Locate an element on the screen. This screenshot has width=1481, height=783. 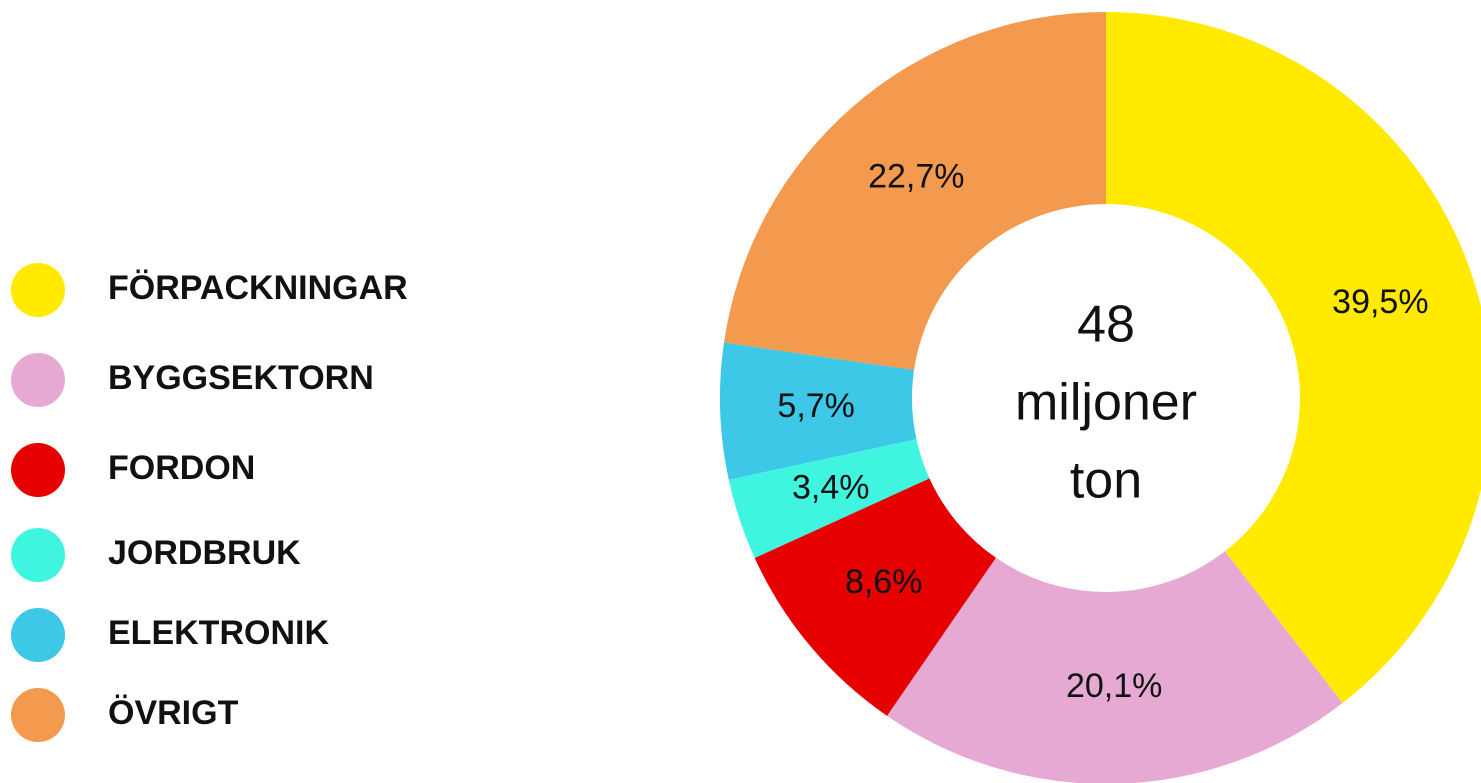
data-label: 20,1% is located at coordinates (1114, 686).